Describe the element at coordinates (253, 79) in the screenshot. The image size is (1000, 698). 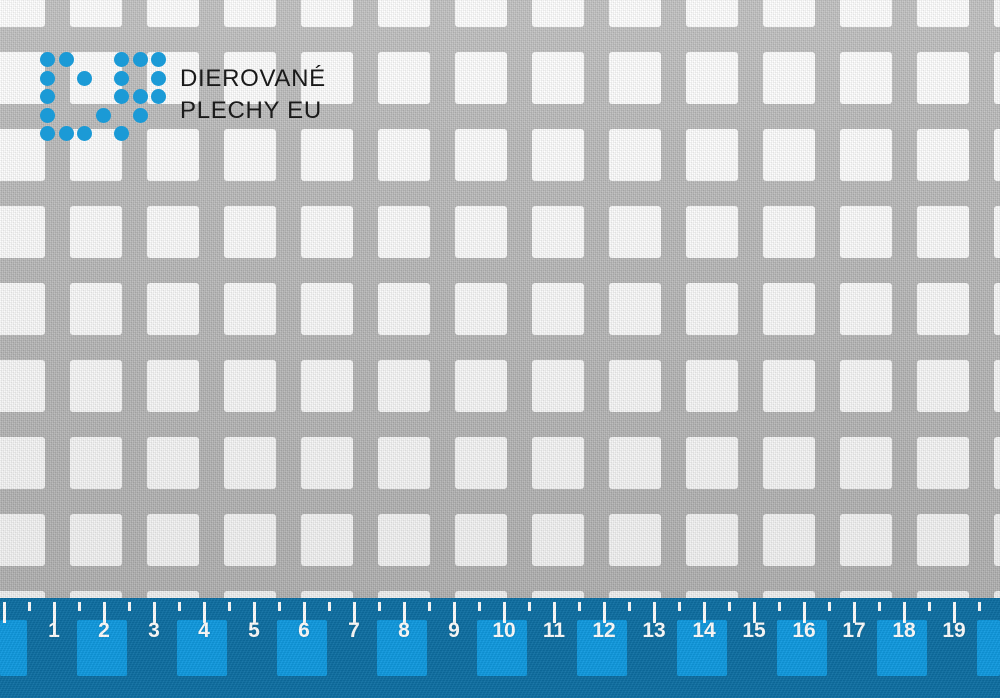
I see `brand-line-1: DIEROVANÉ` at that location.